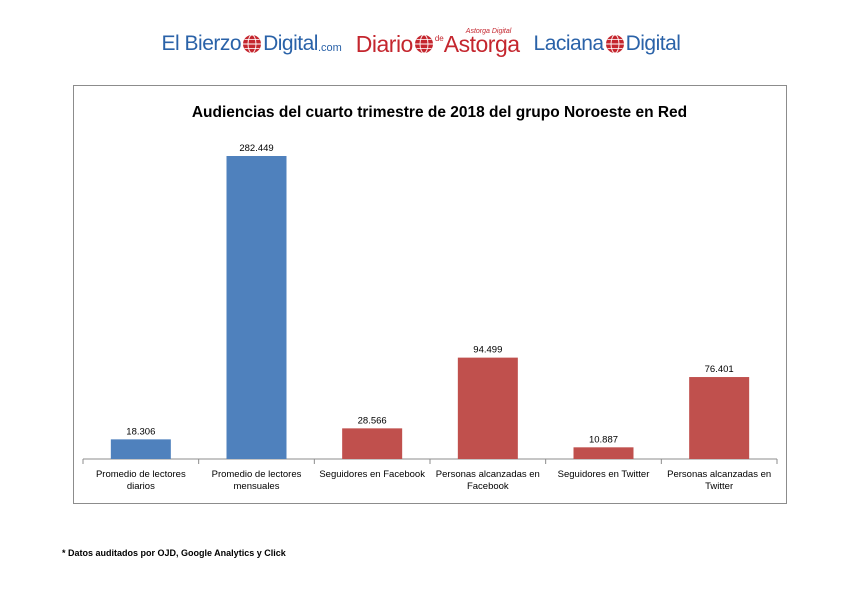 The width and height of the screenshot is (842, 595). I want to click on category-label: Seguidores en Facebook, so click(372, 474).